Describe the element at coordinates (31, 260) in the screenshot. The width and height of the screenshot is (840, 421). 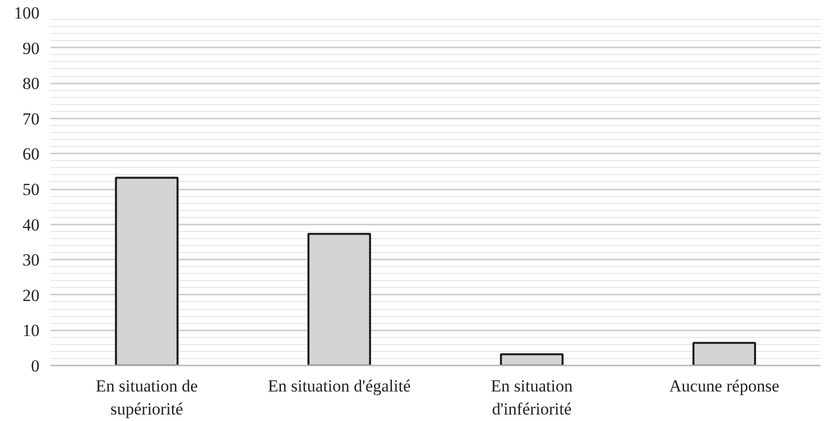
I see `y-tick-label: 30` at that location.